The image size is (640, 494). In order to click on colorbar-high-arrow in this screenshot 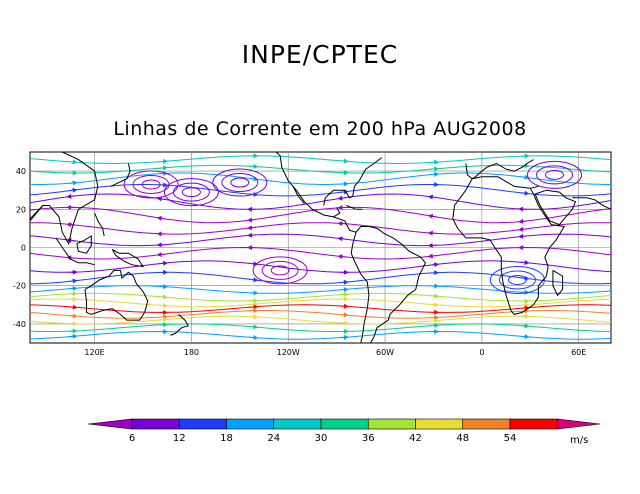, I will do `click(578, 424)`.